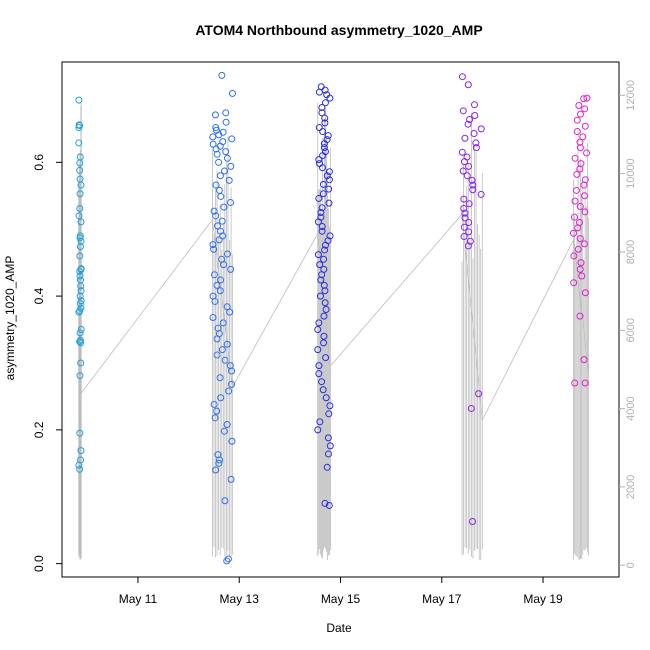 This screenshot has height=650, width=650. I want to click on x-tick-label: May 15, so click(341, 599).